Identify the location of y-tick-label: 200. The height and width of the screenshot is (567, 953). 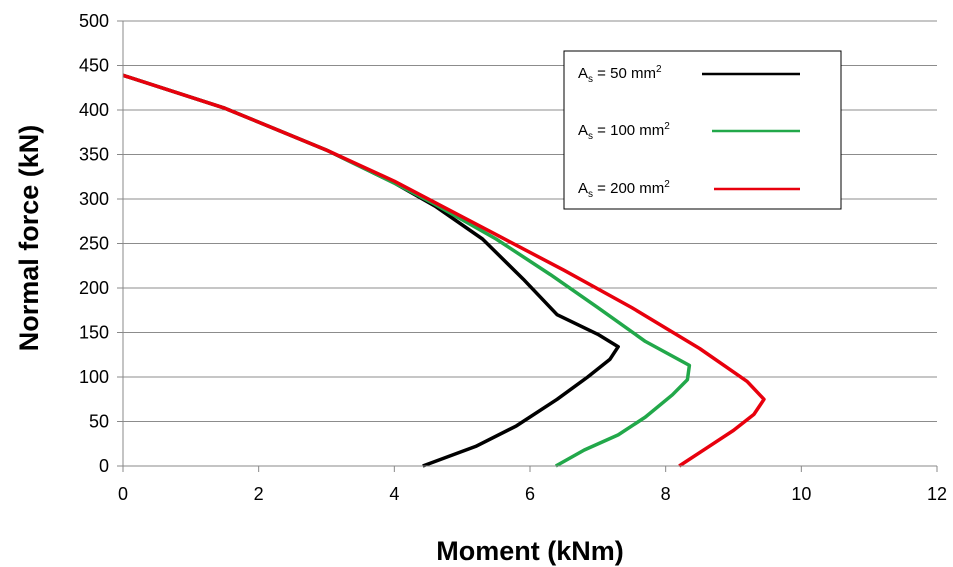
(94, 288).